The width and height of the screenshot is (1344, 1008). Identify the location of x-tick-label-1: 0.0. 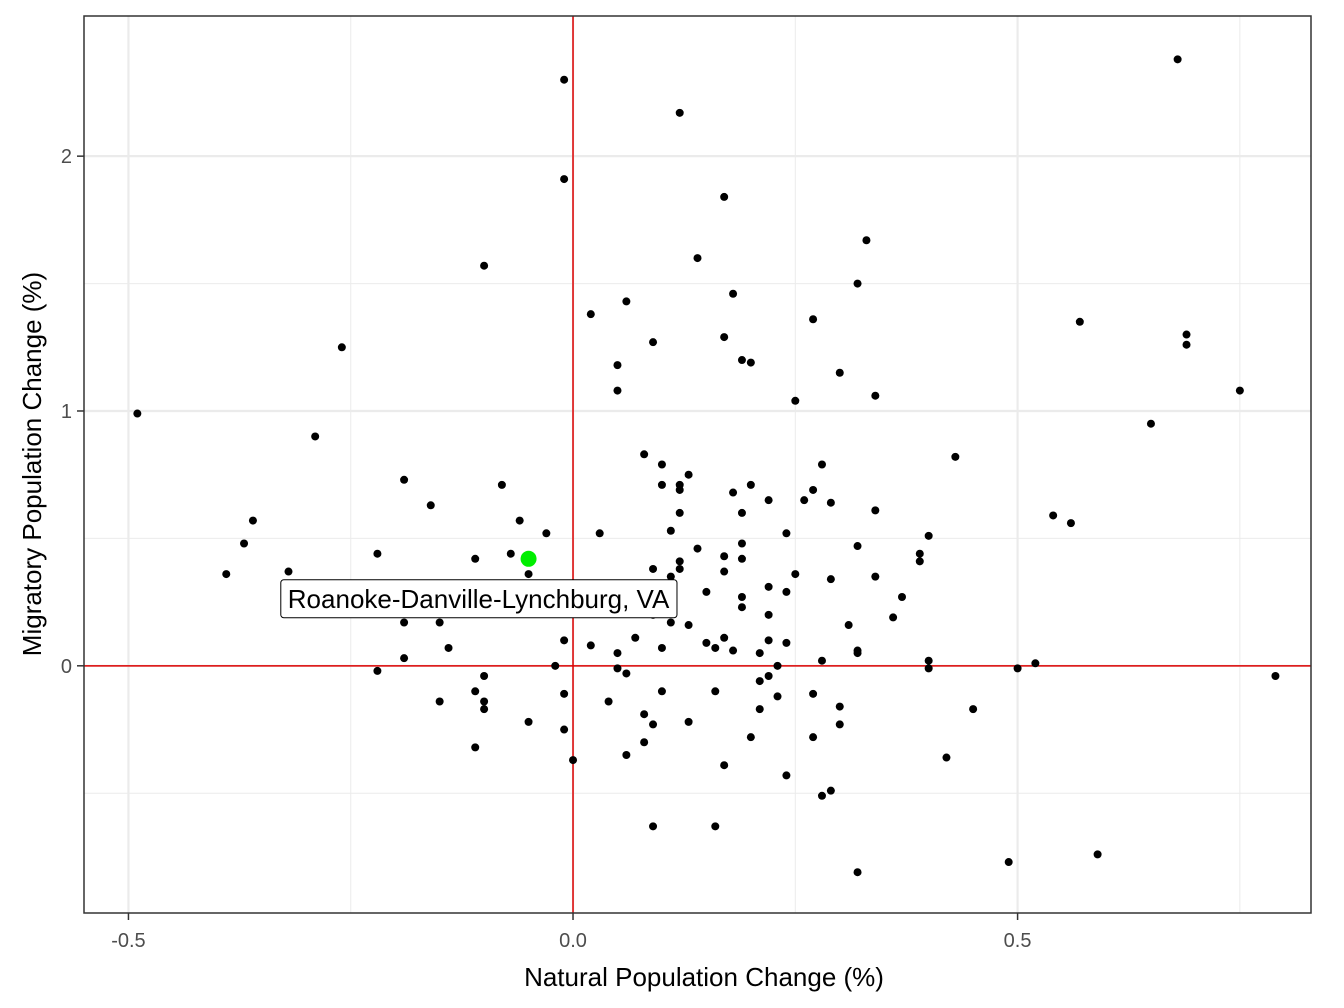
(573, 941).